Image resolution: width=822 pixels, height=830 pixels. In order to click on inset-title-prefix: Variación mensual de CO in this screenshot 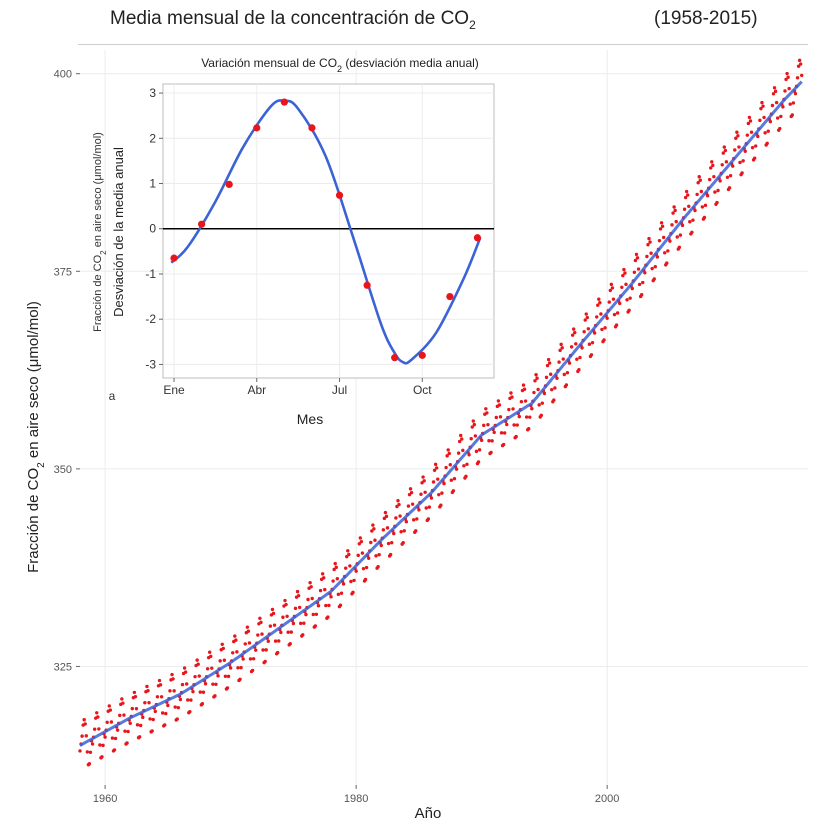, I will do `click(269, 63)`.